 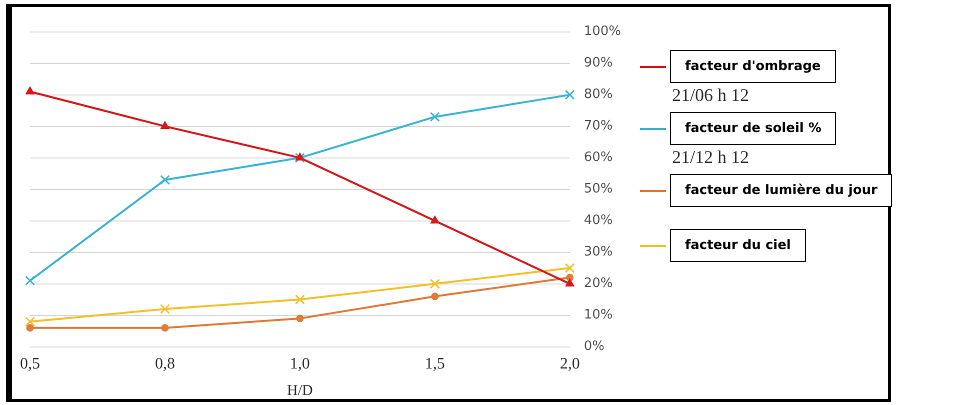 What do you see at coordinates (598, 63) in the screenshot?
I see `y-tick-label: 90%` at bounding box center [598, 63].